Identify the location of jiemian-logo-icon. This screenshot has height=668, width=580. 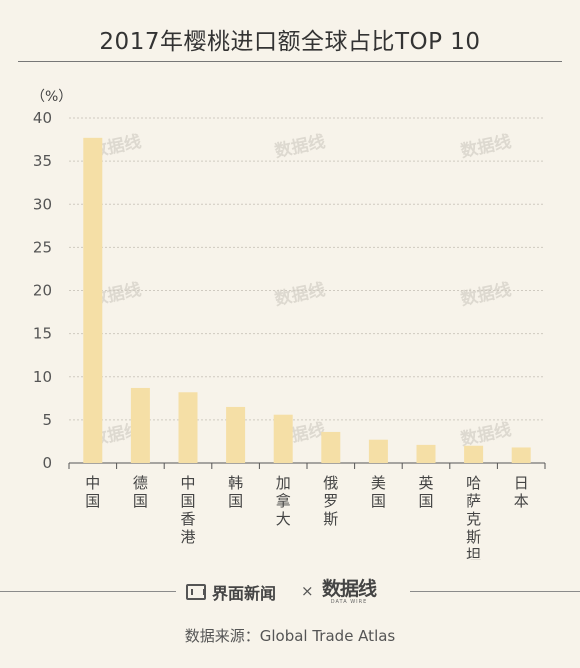
(196, 592).